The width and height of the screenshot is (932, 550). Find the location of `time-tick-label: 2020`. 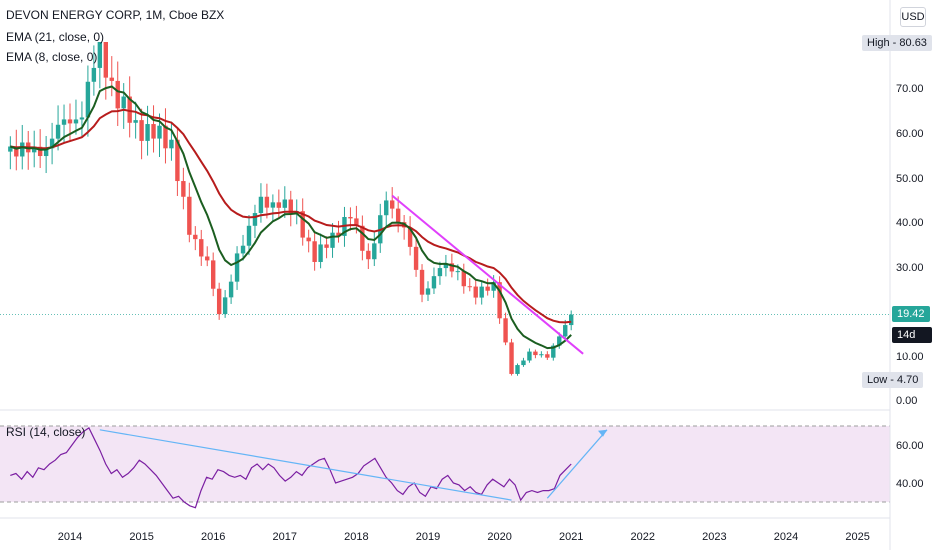

time-tick-label: 2020 is located at coordinates (499, 537).